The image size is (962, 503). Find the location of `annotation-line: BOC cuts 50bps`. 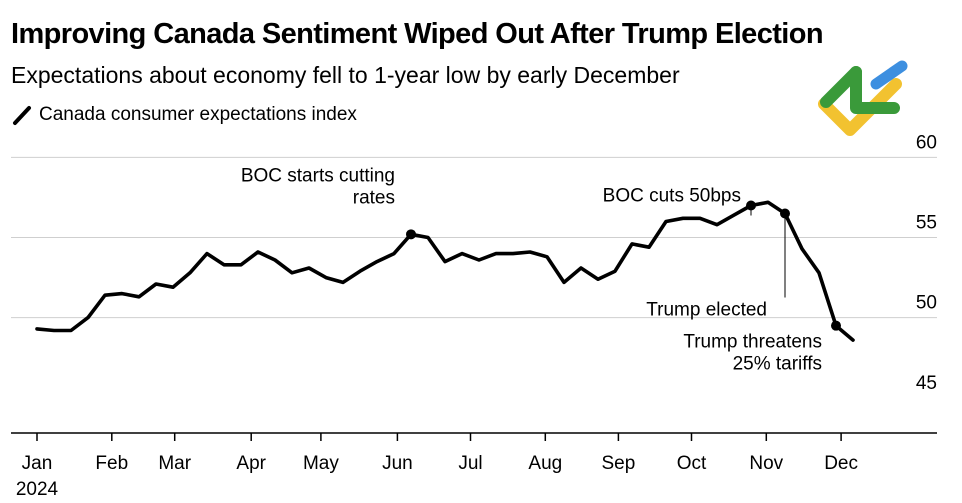

annotation-line: BOC cuts 50bps is located at coordinates (672, 195).